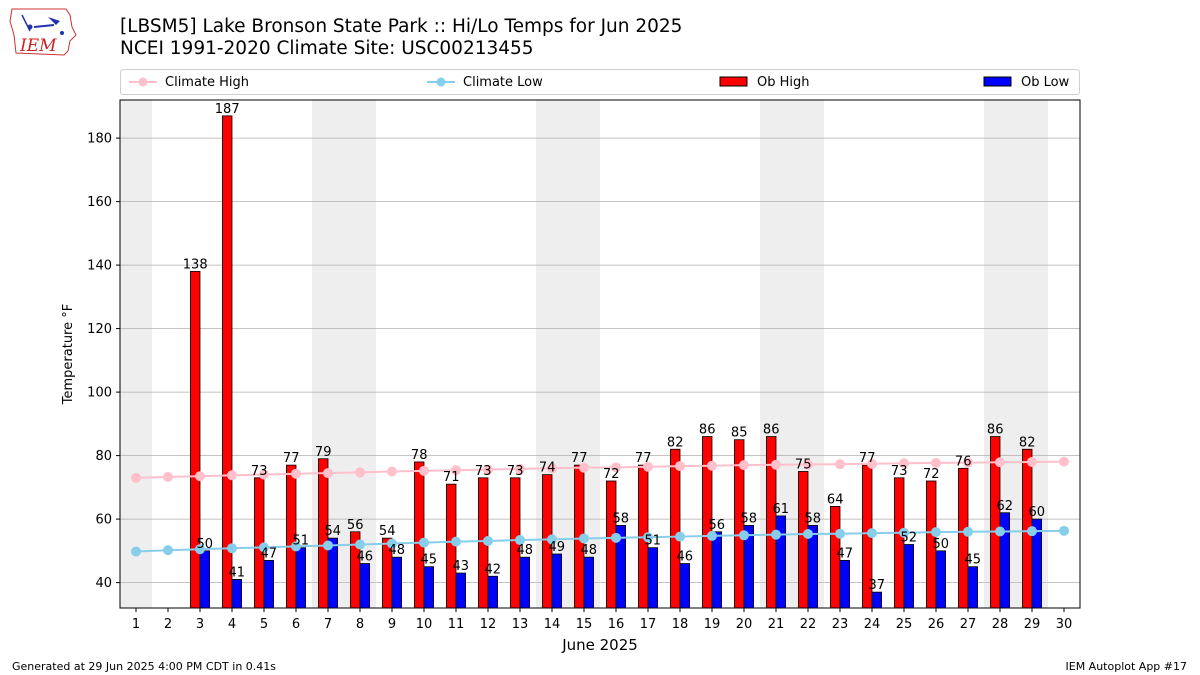 Image resolution: width=1200 pixels, height=675 pixels. What do you see at coordinates (392, 624) in the screenshot?
I see `x-tick-label: 9` at bounding box center [392, 624].